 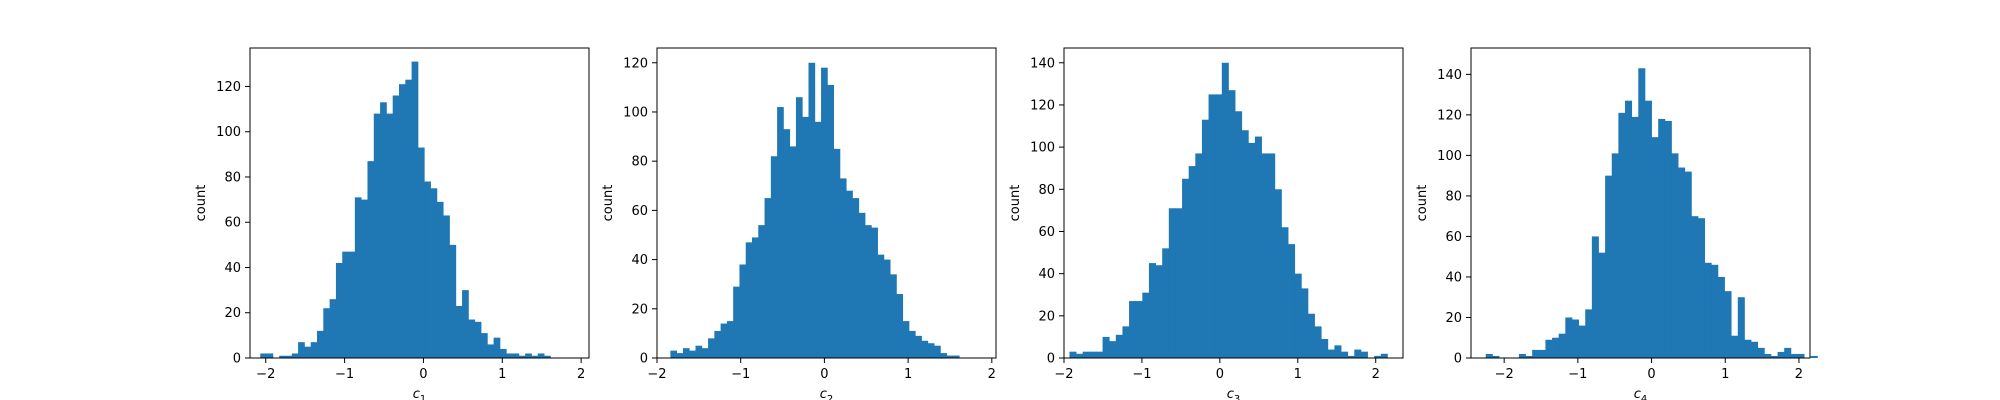 What do you see at coordinates (1725, 374) in the screenshot?
I see `x-tick-label: 1` at bounding box center [1725, 374].